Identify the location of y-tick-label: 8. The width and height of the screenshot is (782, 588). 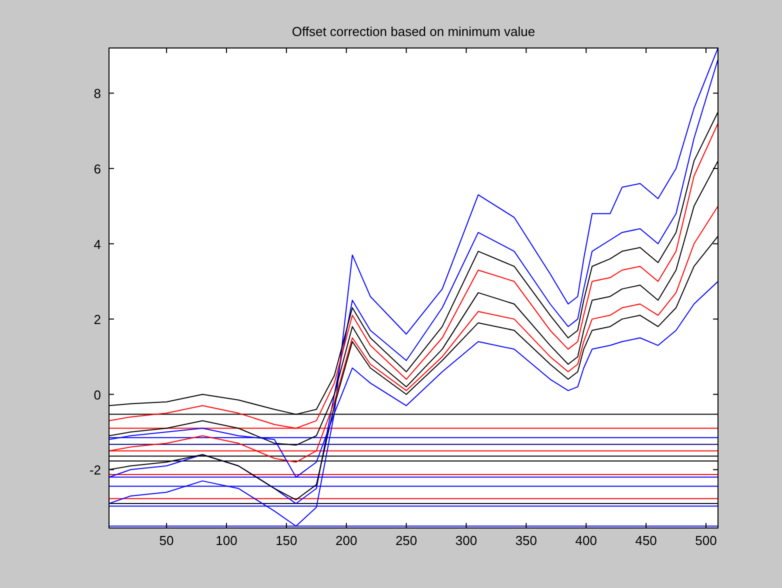
(97, 94).